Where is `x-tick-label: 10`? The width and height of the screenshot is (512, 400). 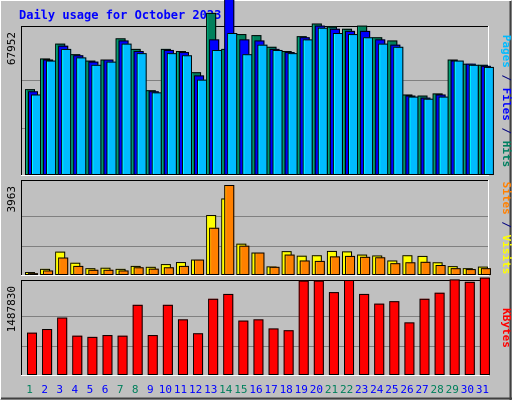
x-tick-label: 10 is located at coordinates (165, 389).